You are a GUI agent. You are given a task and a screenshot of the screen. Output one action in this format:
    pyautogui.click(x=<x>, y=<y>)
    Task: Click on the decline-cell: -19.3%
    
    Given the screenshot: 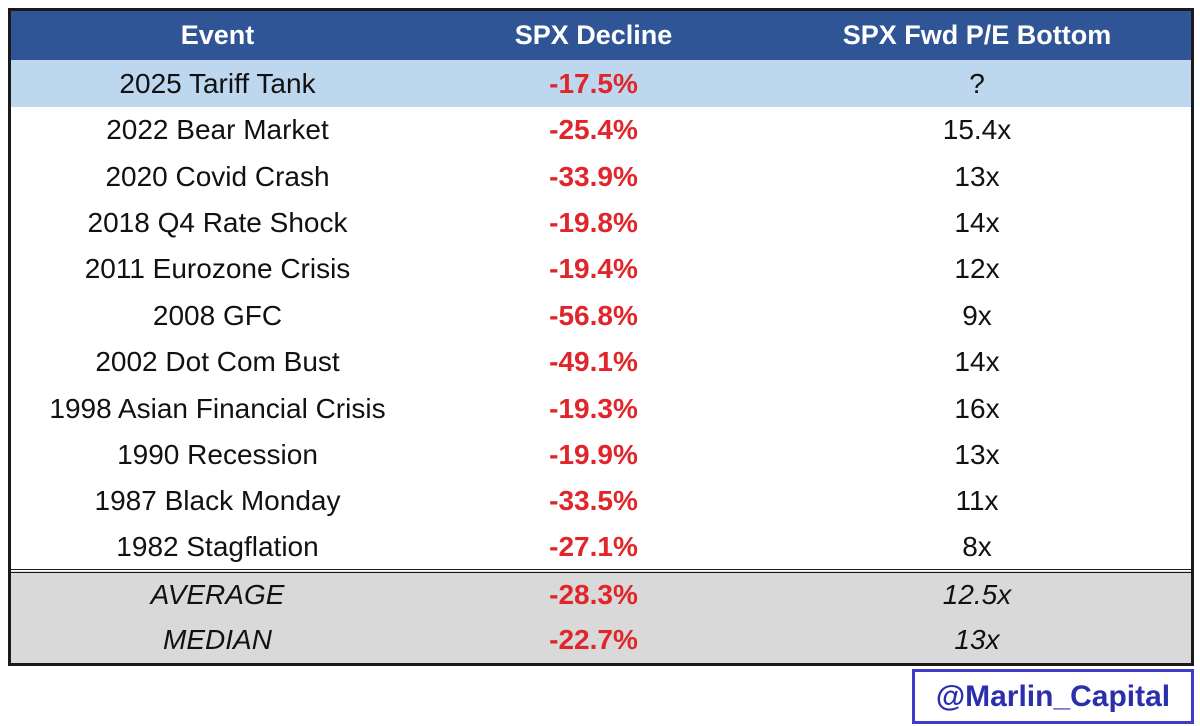 What is the action you would take?
    pyautogui.click(x=593, y=408)
    